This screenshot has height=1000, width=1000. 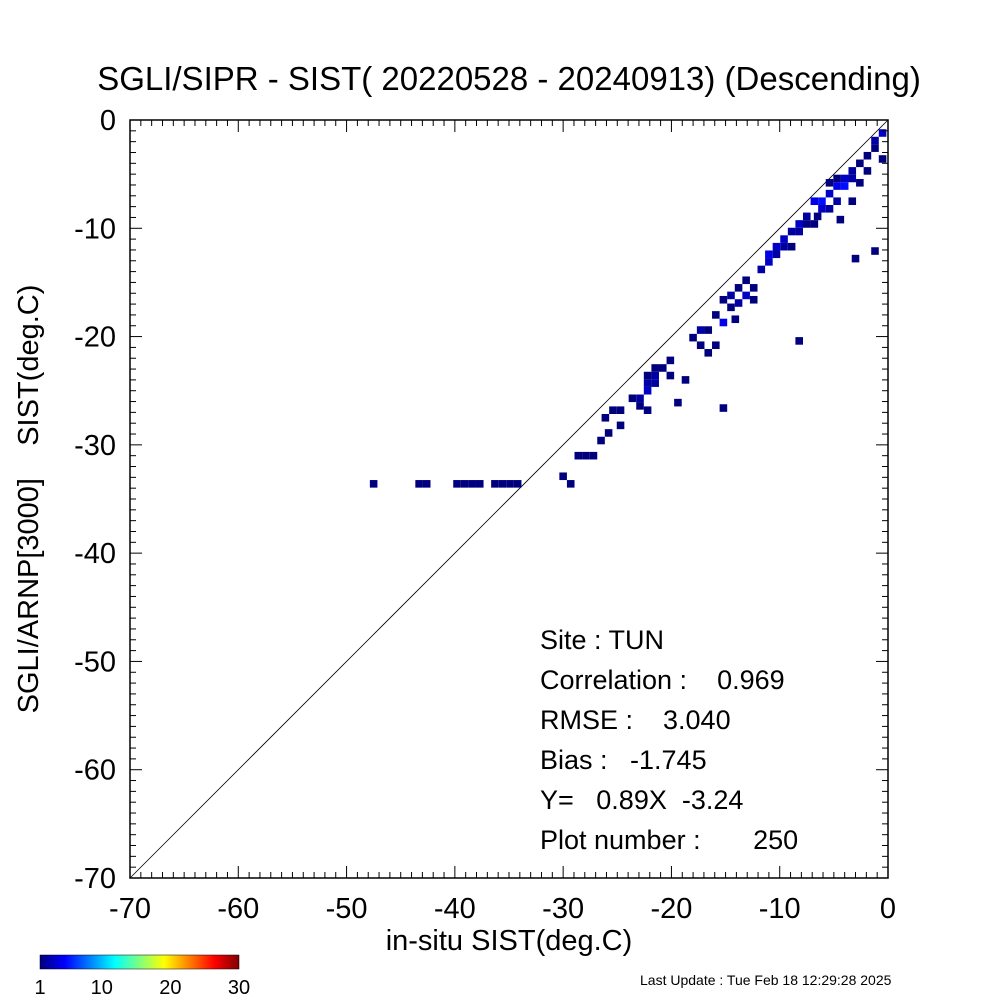 What do you see at coordinates (669, 840) in the screenshot?
I see `stats-plot-number: Plot number : 250` at bounding box center [669, 840].